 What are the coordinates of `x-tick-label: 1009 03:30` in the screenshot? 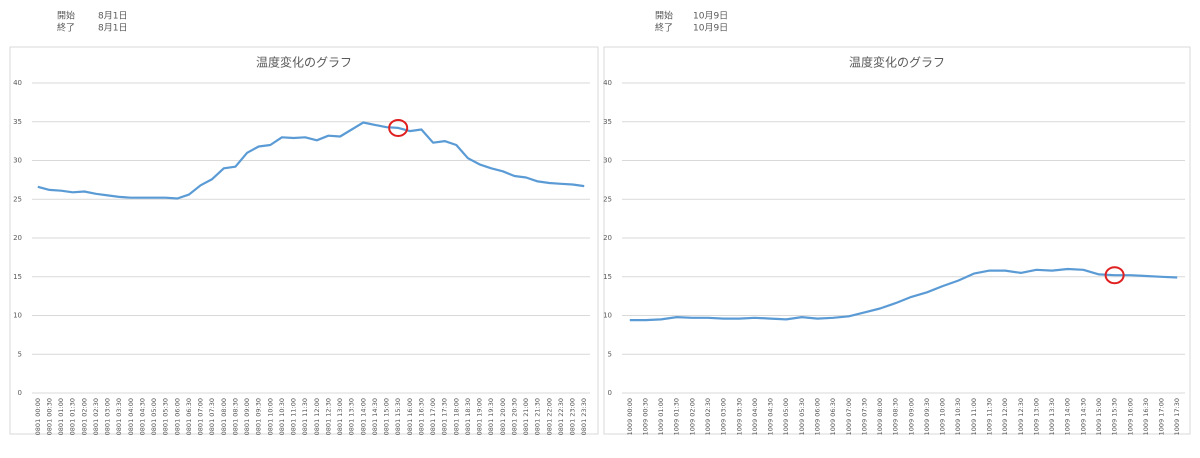 It's located at (739, 416).